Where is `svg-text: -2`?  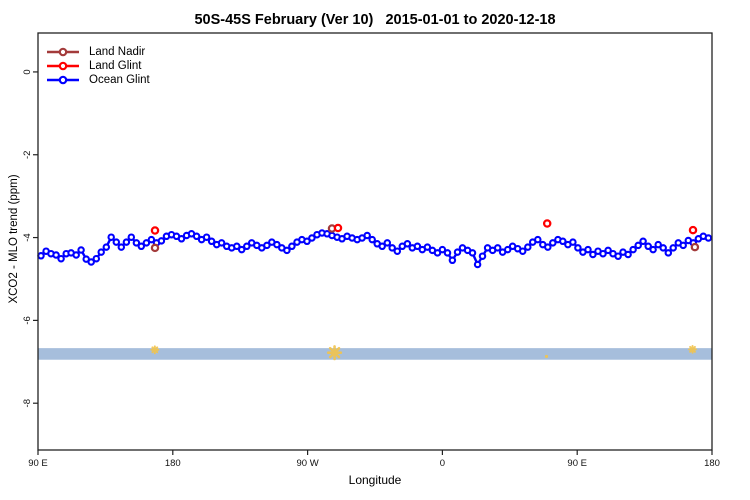
svg-text: -2 is located at coordinates (27, 155).